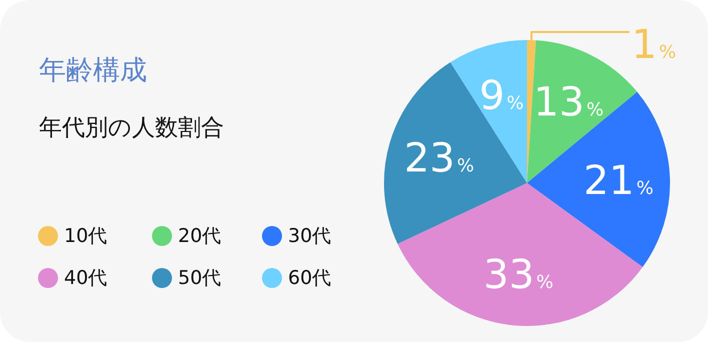 The image size is (710, 344). Describe the element at coordinates (310, 236) in the screenshot. I see `legend-label: 30代` at that location.